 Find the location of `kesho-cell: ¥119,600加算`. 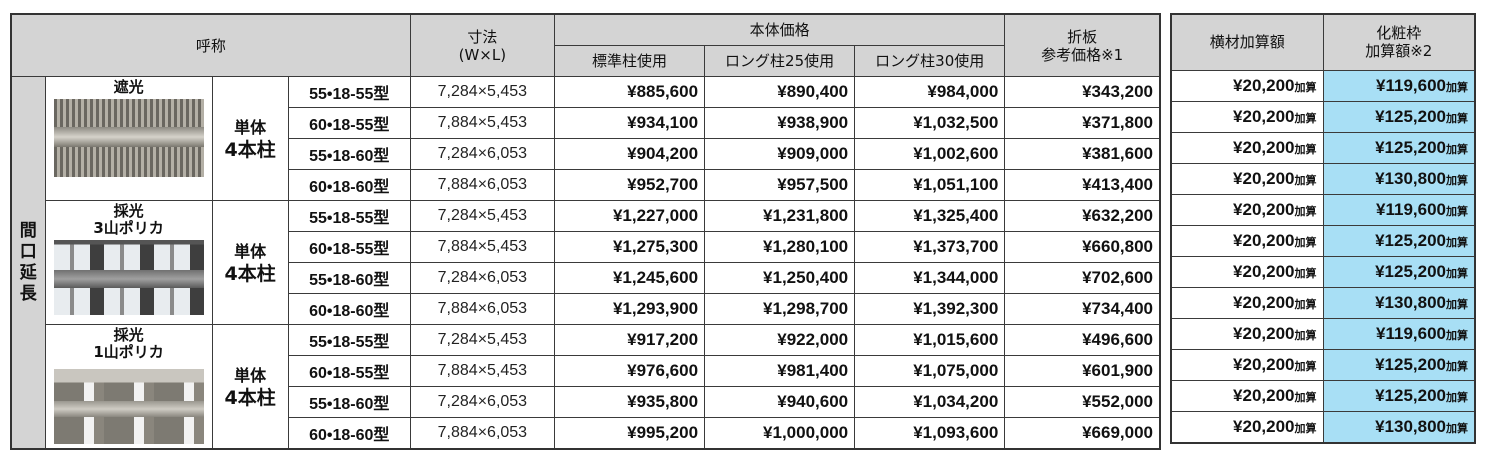

kesho-cell: ¥119,600加算 is located at coordinates (1399, 85).